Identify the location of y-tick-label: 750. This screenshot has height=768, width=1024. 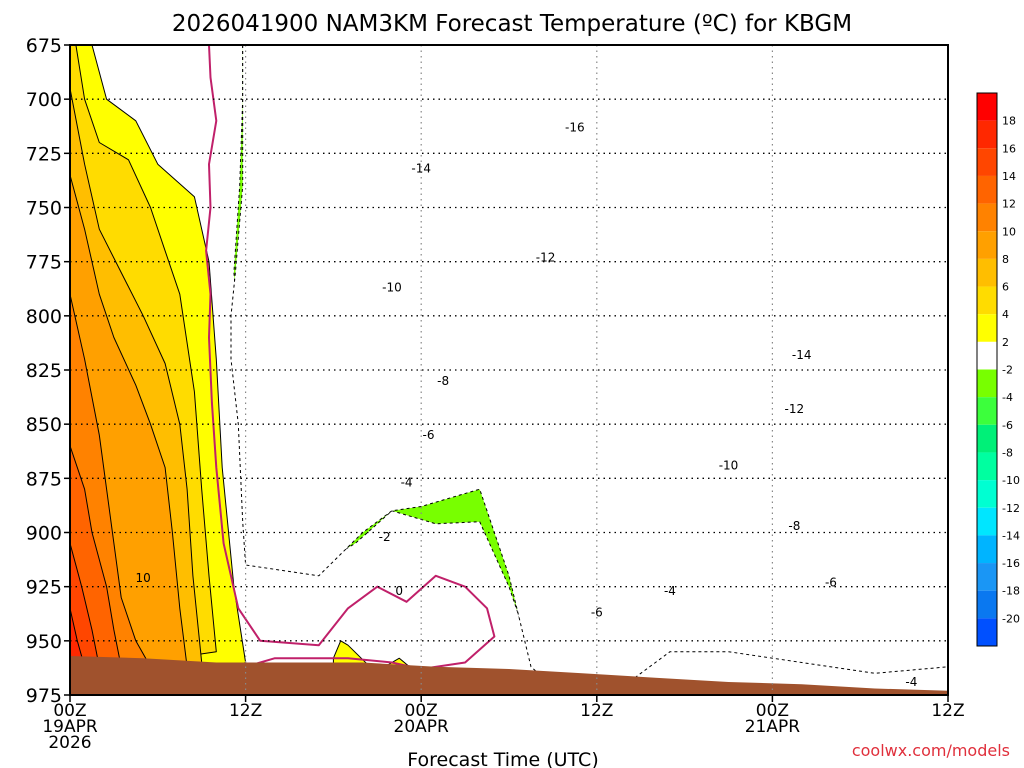
(44, 209).